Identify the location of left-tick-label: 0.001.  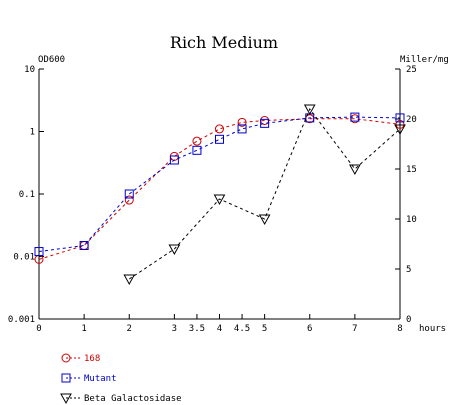
(21, 320).